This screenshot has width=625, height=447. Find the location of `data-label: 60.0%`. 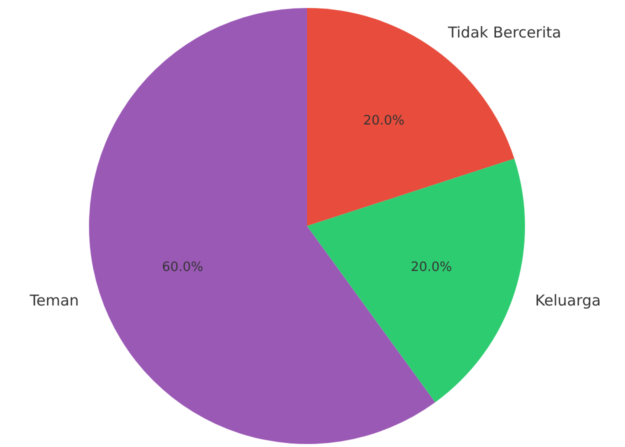

data-label: 60.0% is located at coordinates (183, 267).